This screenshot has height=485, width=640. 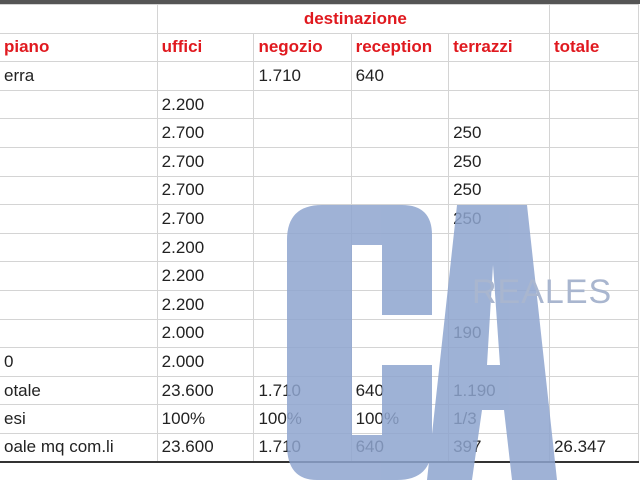 What do you see at coordinates (499, 333) in the screenshot?
I see `cell: 190` at bounding box center [499, 333].